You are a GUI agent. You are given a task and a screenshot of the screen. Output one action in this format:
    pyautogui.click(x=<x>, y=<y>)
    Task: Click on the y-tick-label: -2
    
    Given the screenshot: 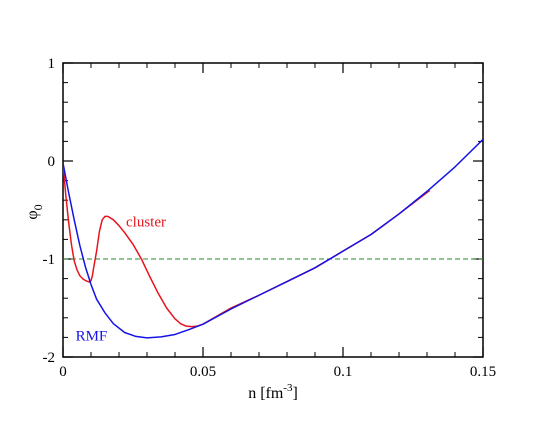 What is the action you would take?
    pyautogui.click(x=49, y=358)
    